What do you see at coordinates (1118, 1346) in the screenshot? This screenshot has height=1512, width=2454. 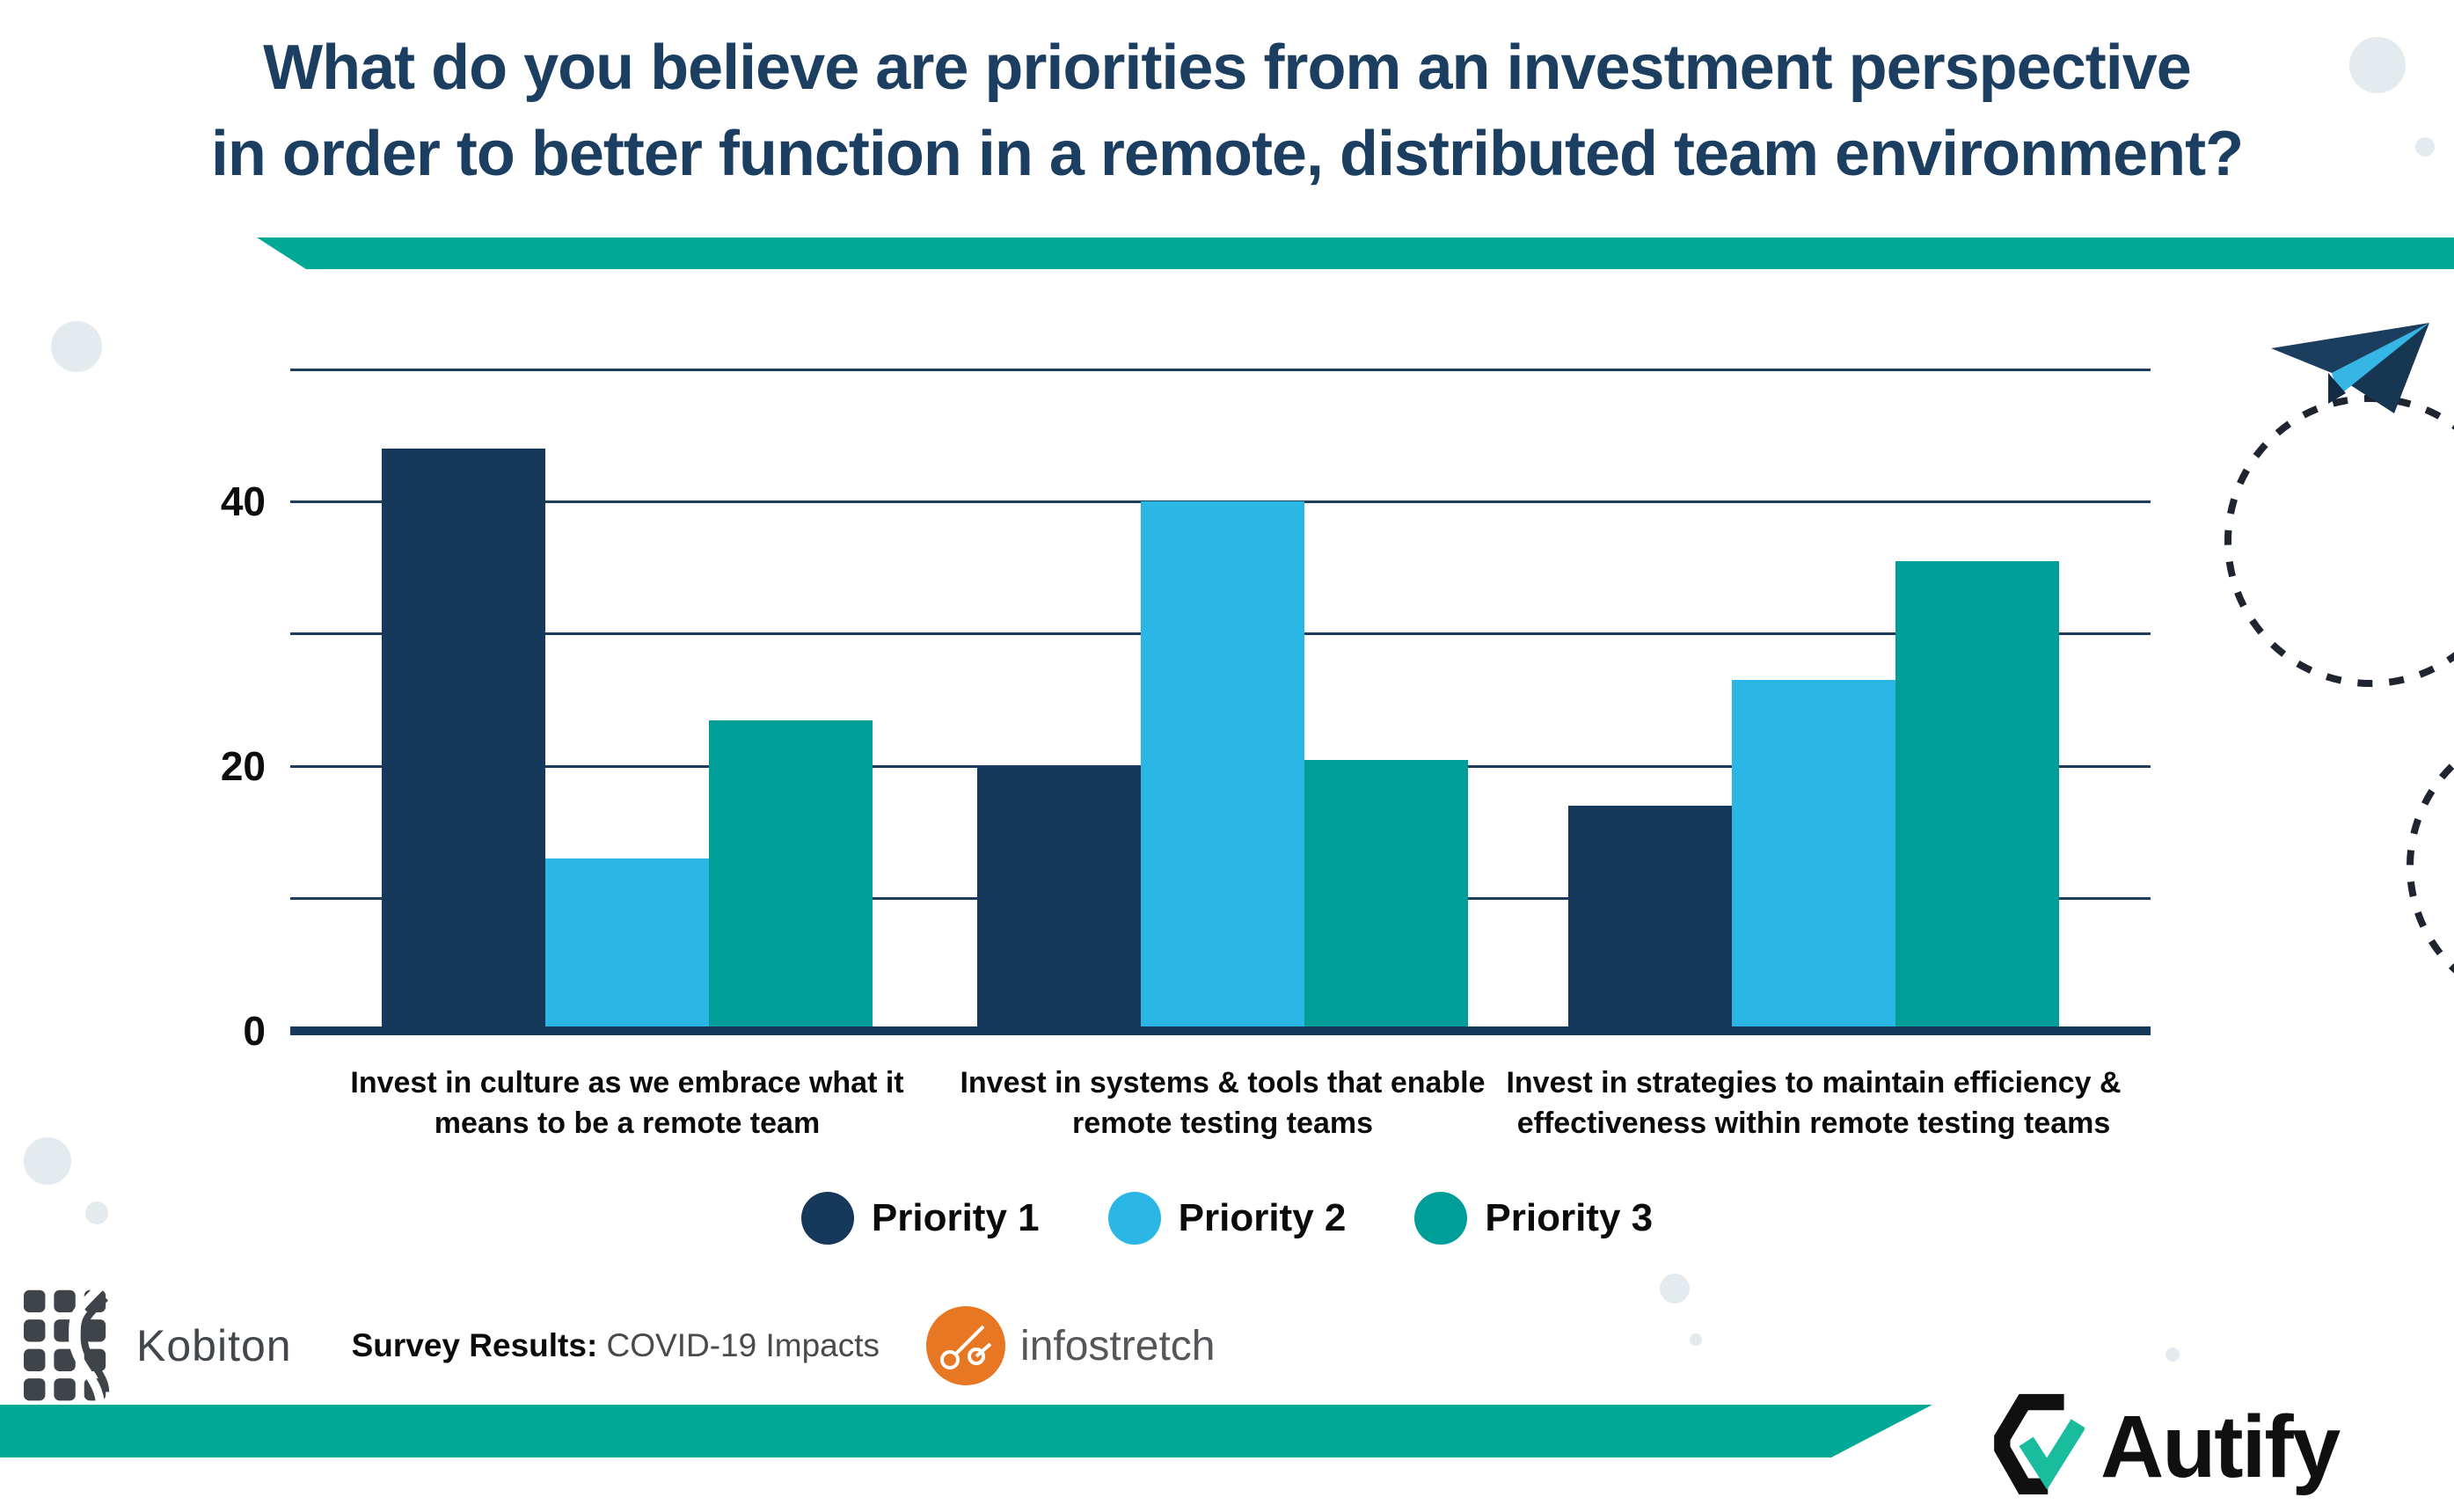 I see `infostretch-logo-text: infostretch` at bounding box center [1118, 1346].